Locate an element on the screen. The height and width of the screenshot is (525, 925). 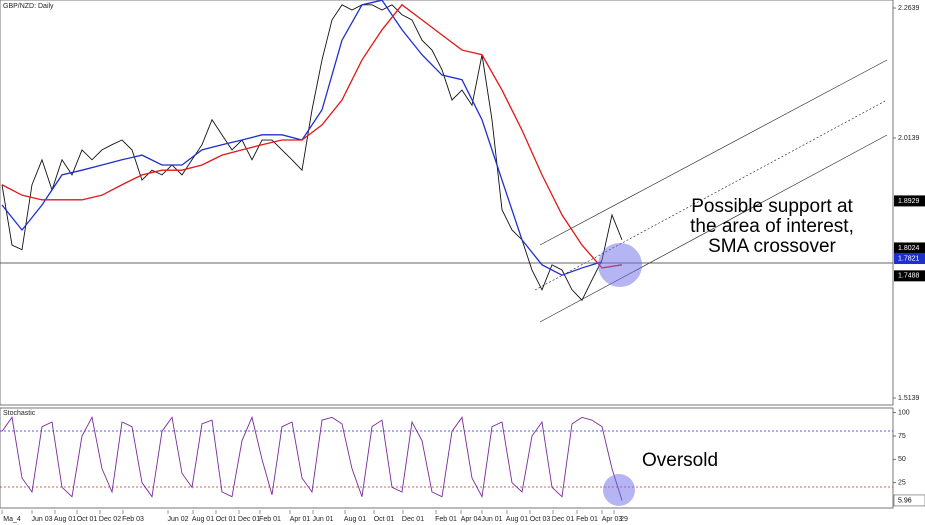
annotation: SMA crossover is located at coordinates (772, 246).